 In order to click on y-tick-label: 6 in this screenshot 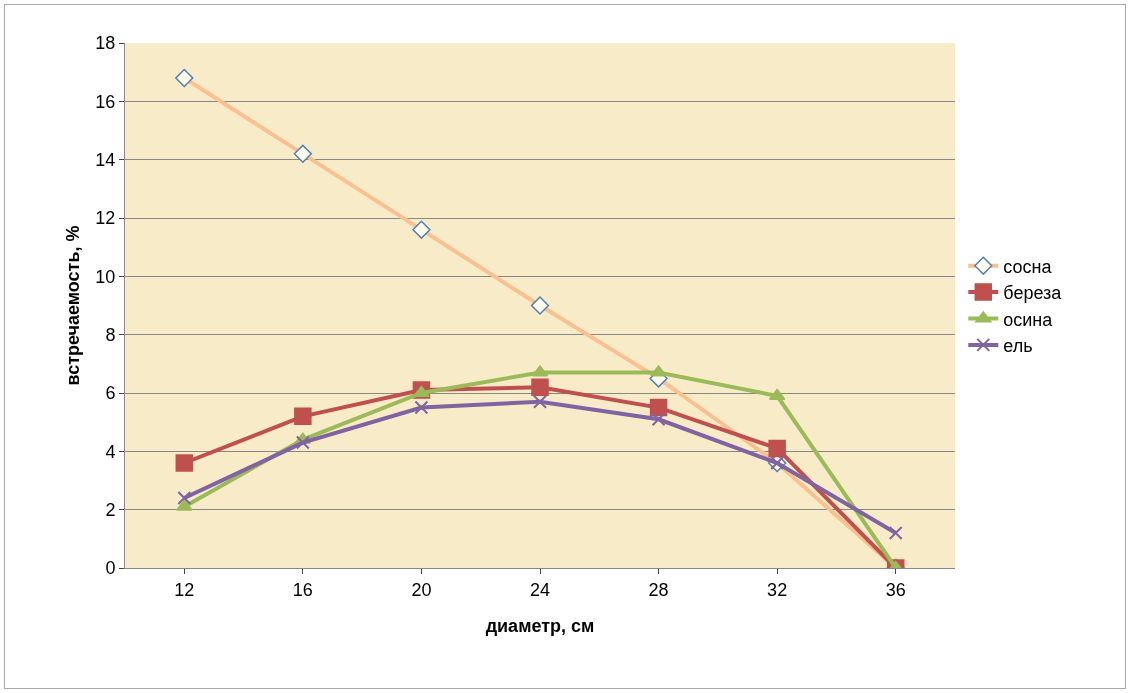, I will do `click(110, 393)`.